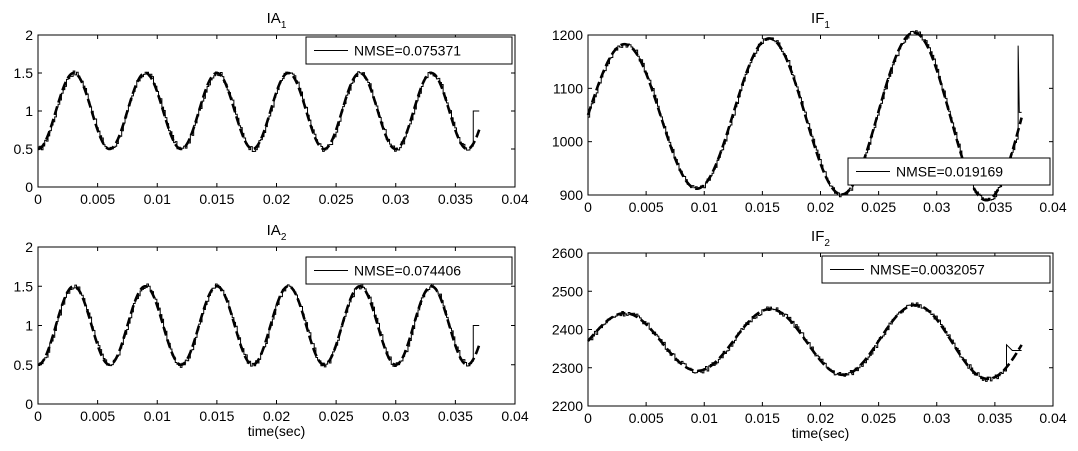 The image size is (1078, 451). I want to click on legend-label: NMSE=0.074406, so click(407, 271).